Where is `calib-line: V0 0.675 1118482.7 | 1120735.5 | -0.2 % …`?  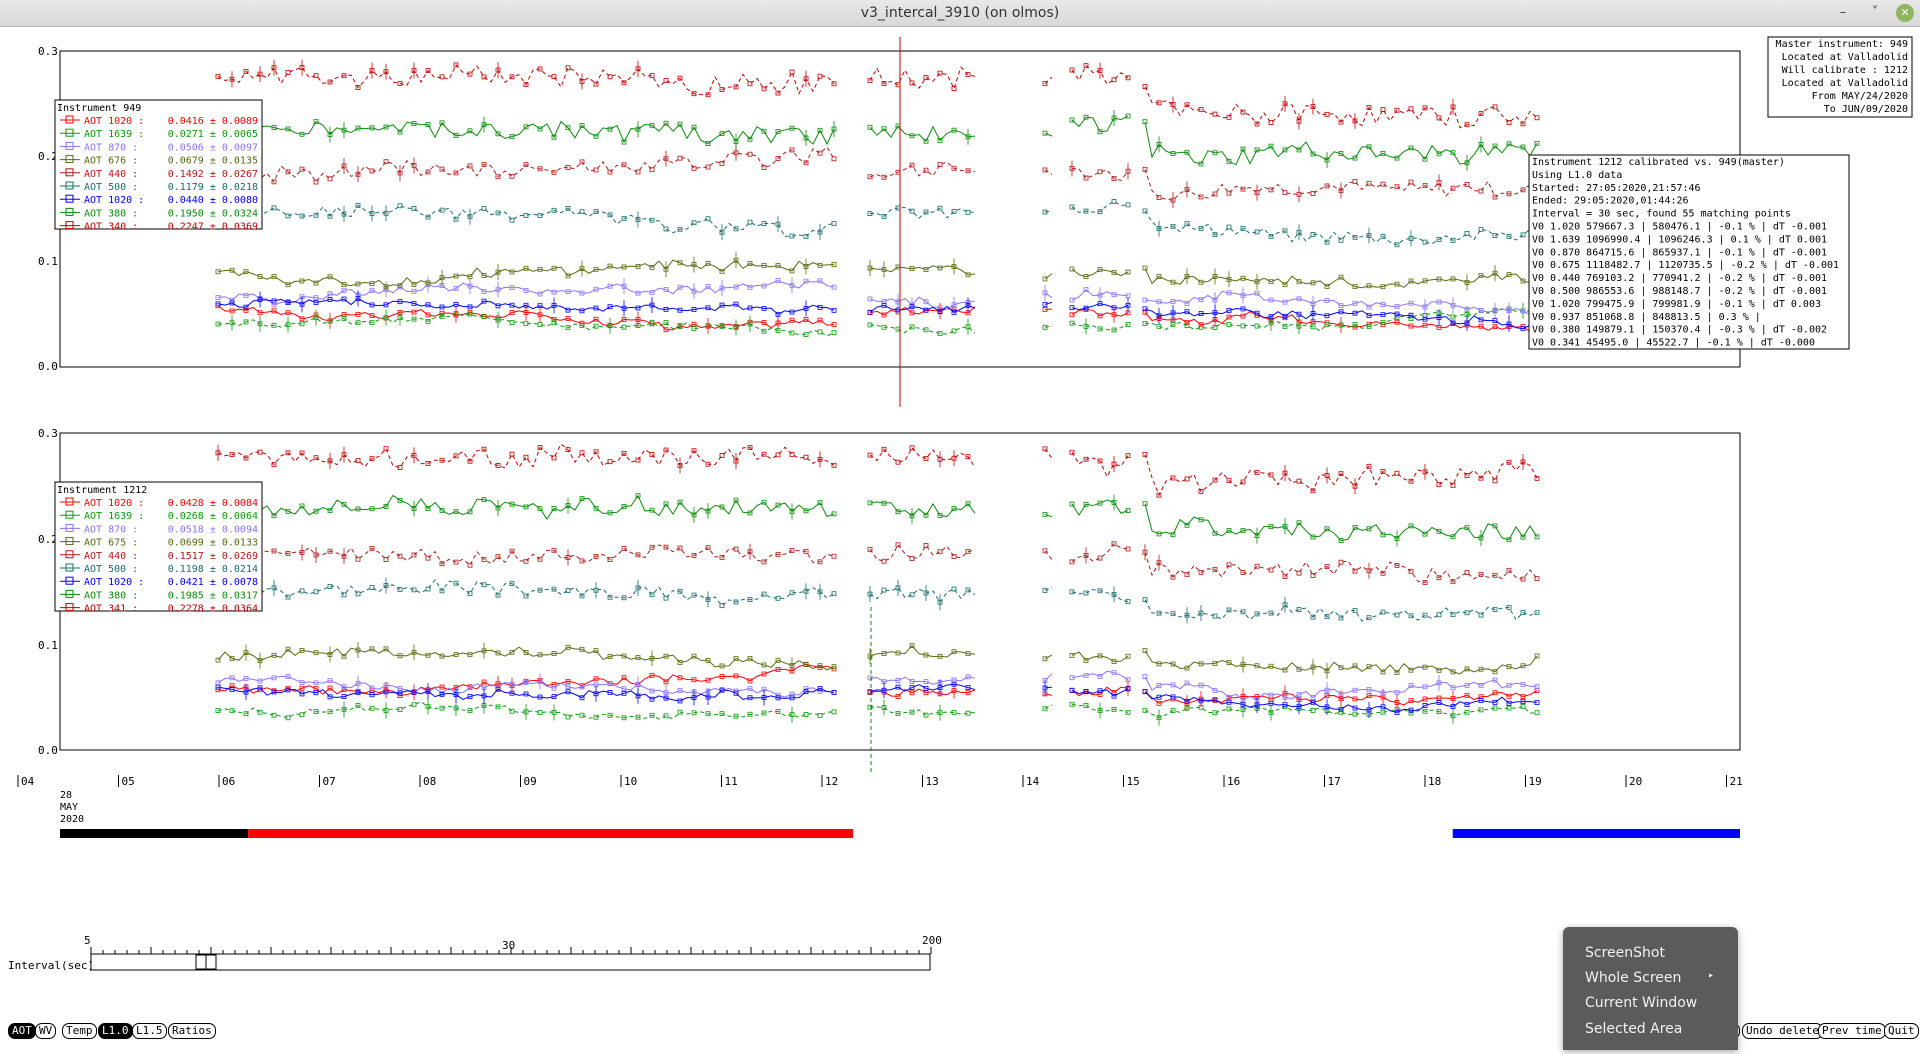 calib-line: V0 0.675 1118482.7 | 1120735.5 | -0.2 % … is located at coordinates (1685, 265).